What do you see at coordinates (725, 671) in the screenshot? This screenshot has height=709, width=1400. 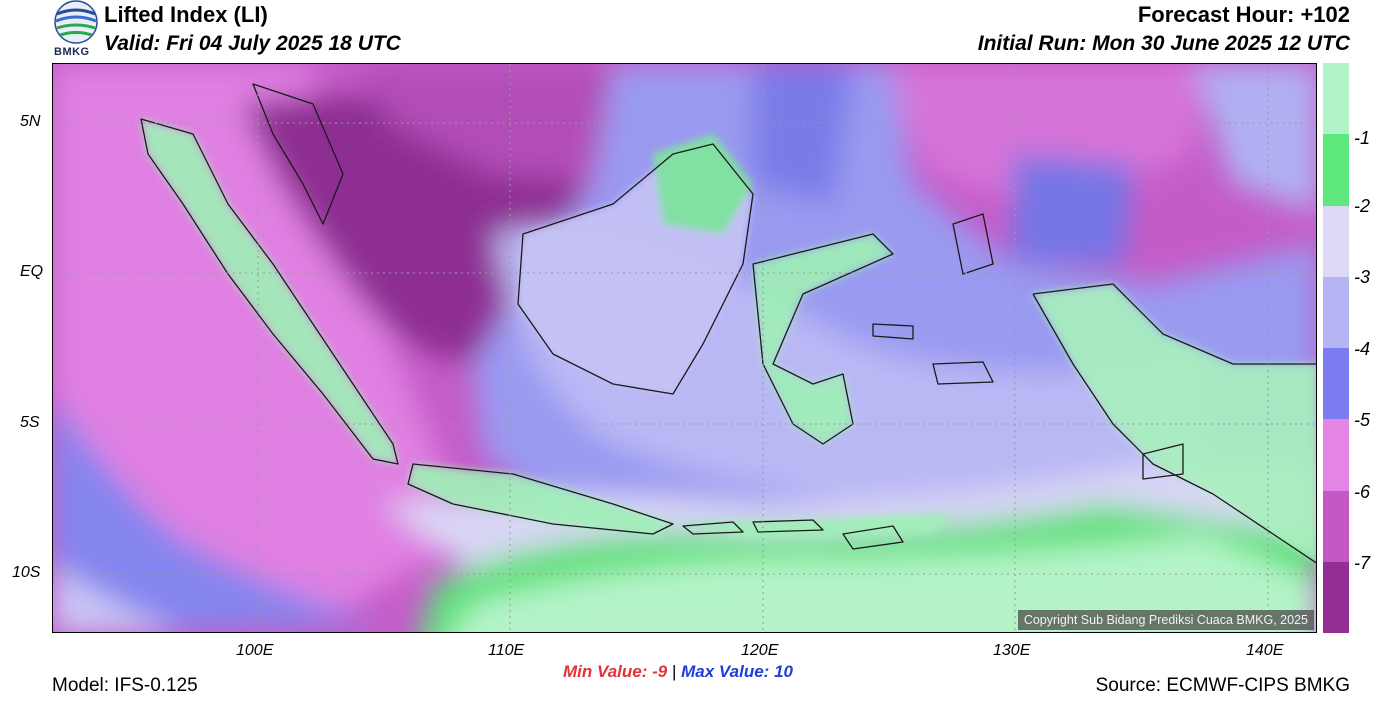 I see `max-value-label: Max Value:` at bounding box center [725, 671].